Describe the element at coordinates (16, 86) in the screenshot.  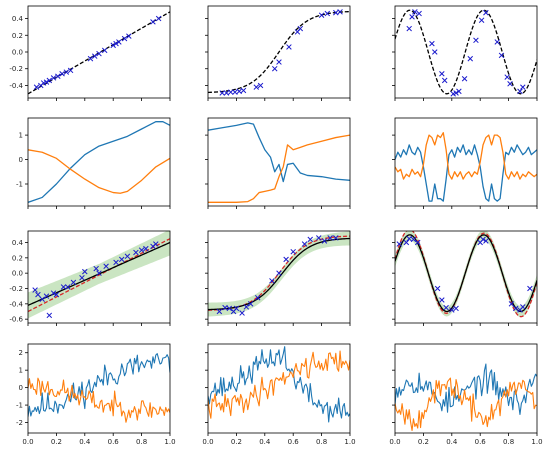
I see `y-tick-label: -0.4` at that location.